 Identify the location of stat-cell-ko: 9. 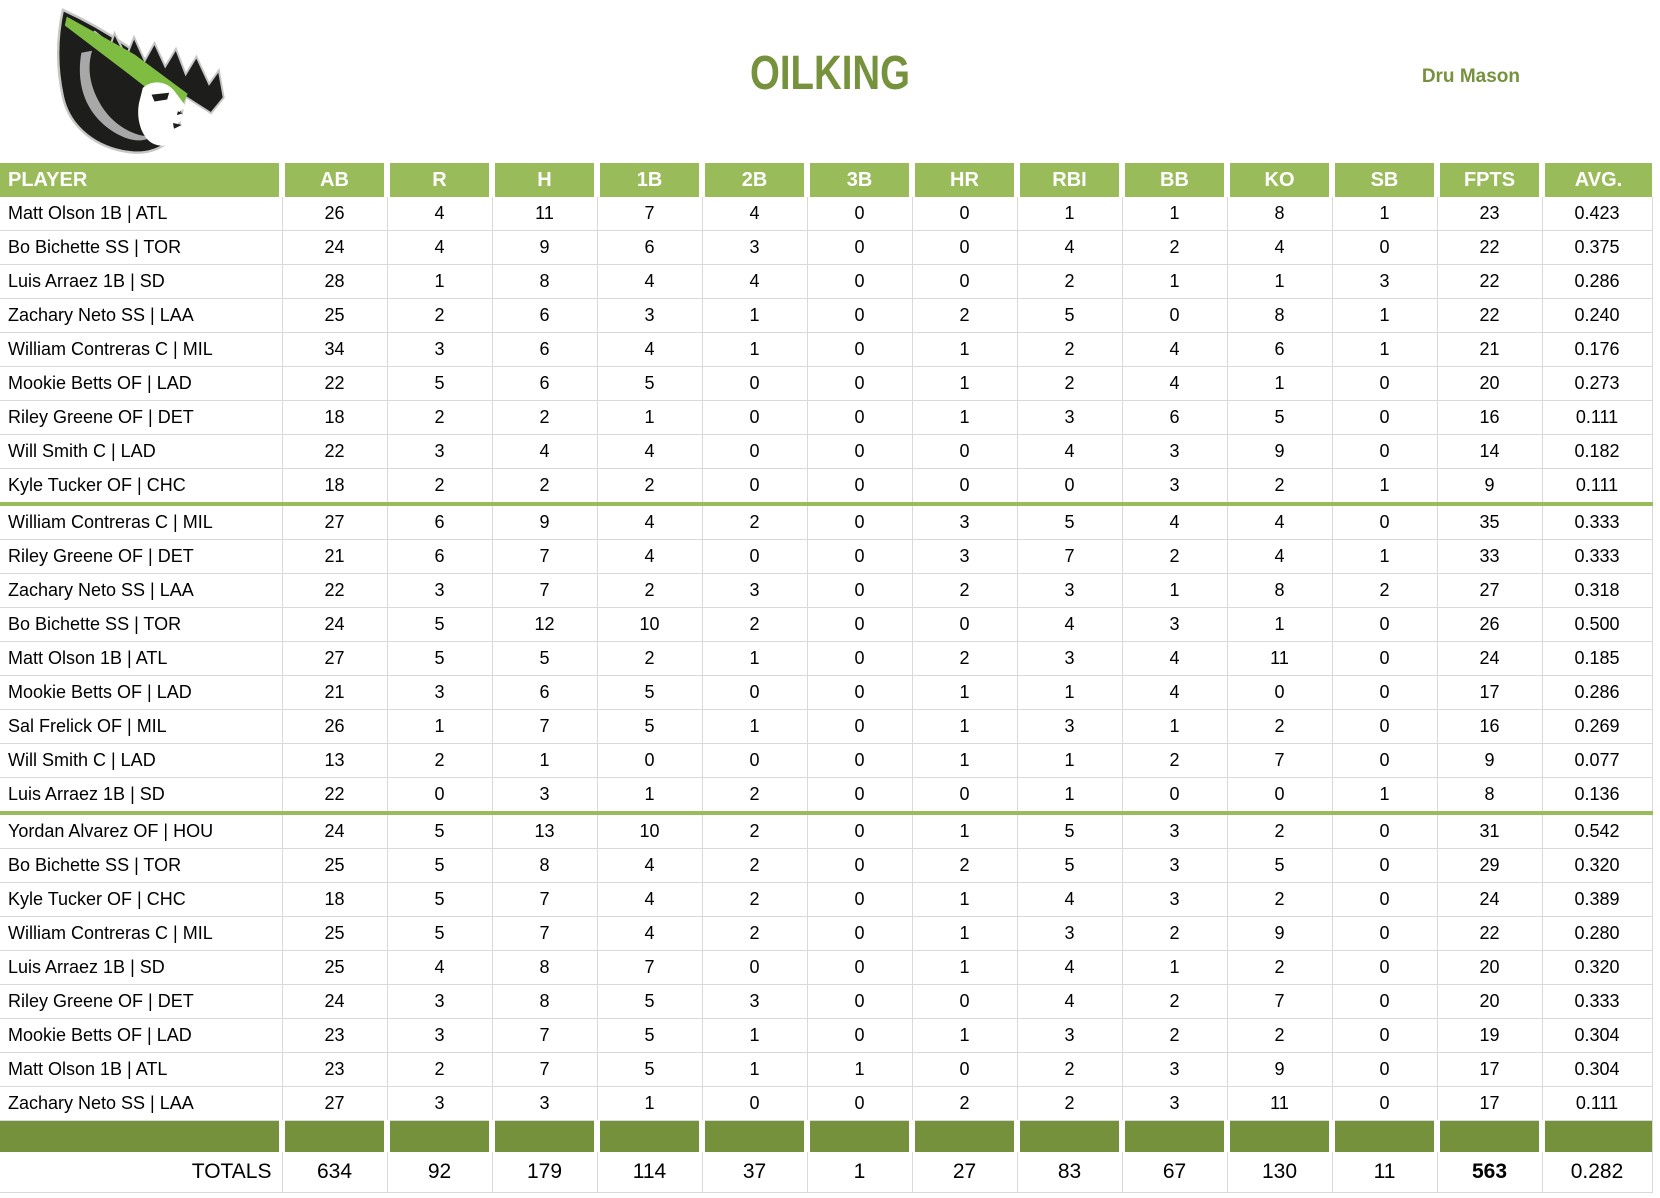
(1279, 933).